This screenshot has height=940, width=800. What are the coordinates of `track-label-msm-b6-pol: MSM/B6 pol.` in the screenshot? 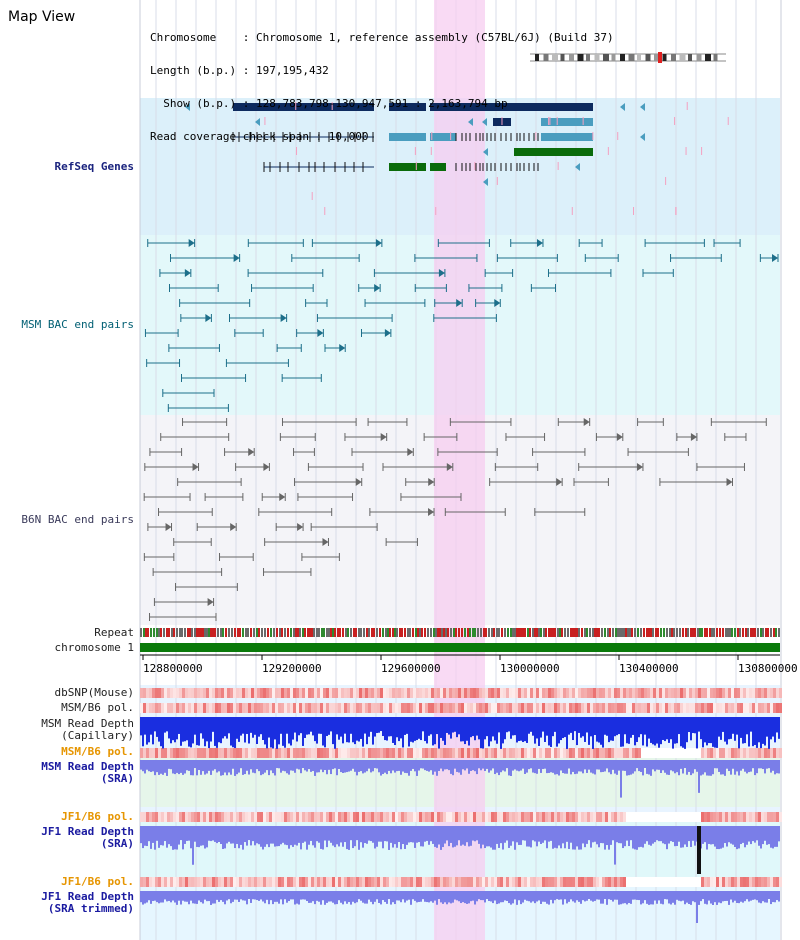 It's located at (97, 707).